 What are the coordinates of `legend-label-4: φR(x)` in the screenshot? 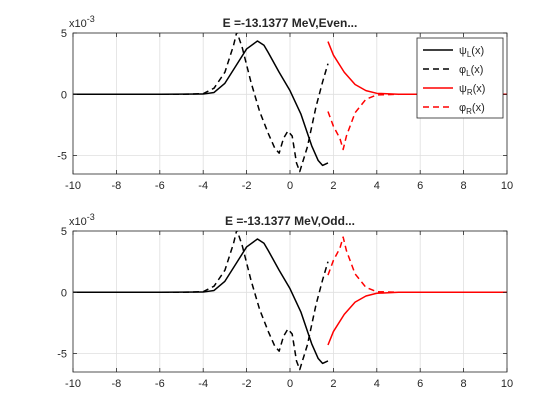 It's located at (472, 109).